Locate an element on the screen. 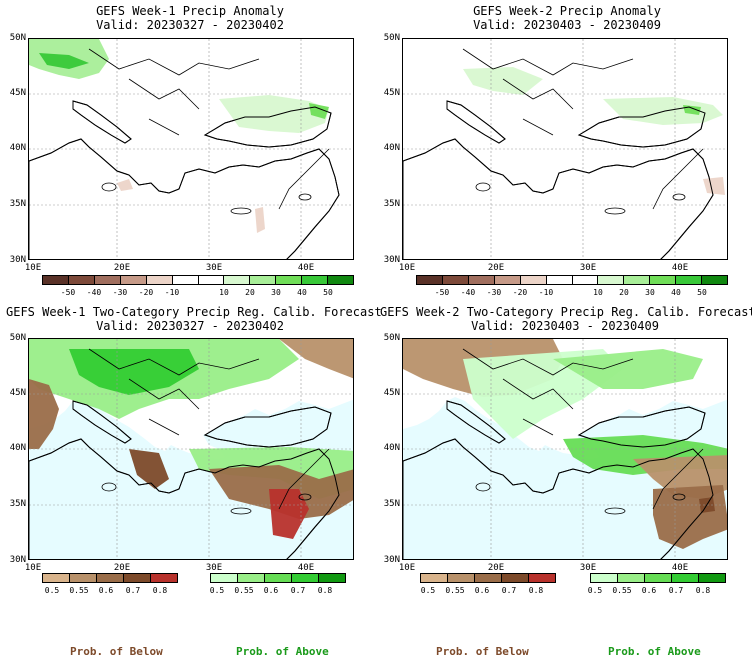 The image size is (752, 662). p4-lat-35n: 35N is located at coordinates (391, 504).